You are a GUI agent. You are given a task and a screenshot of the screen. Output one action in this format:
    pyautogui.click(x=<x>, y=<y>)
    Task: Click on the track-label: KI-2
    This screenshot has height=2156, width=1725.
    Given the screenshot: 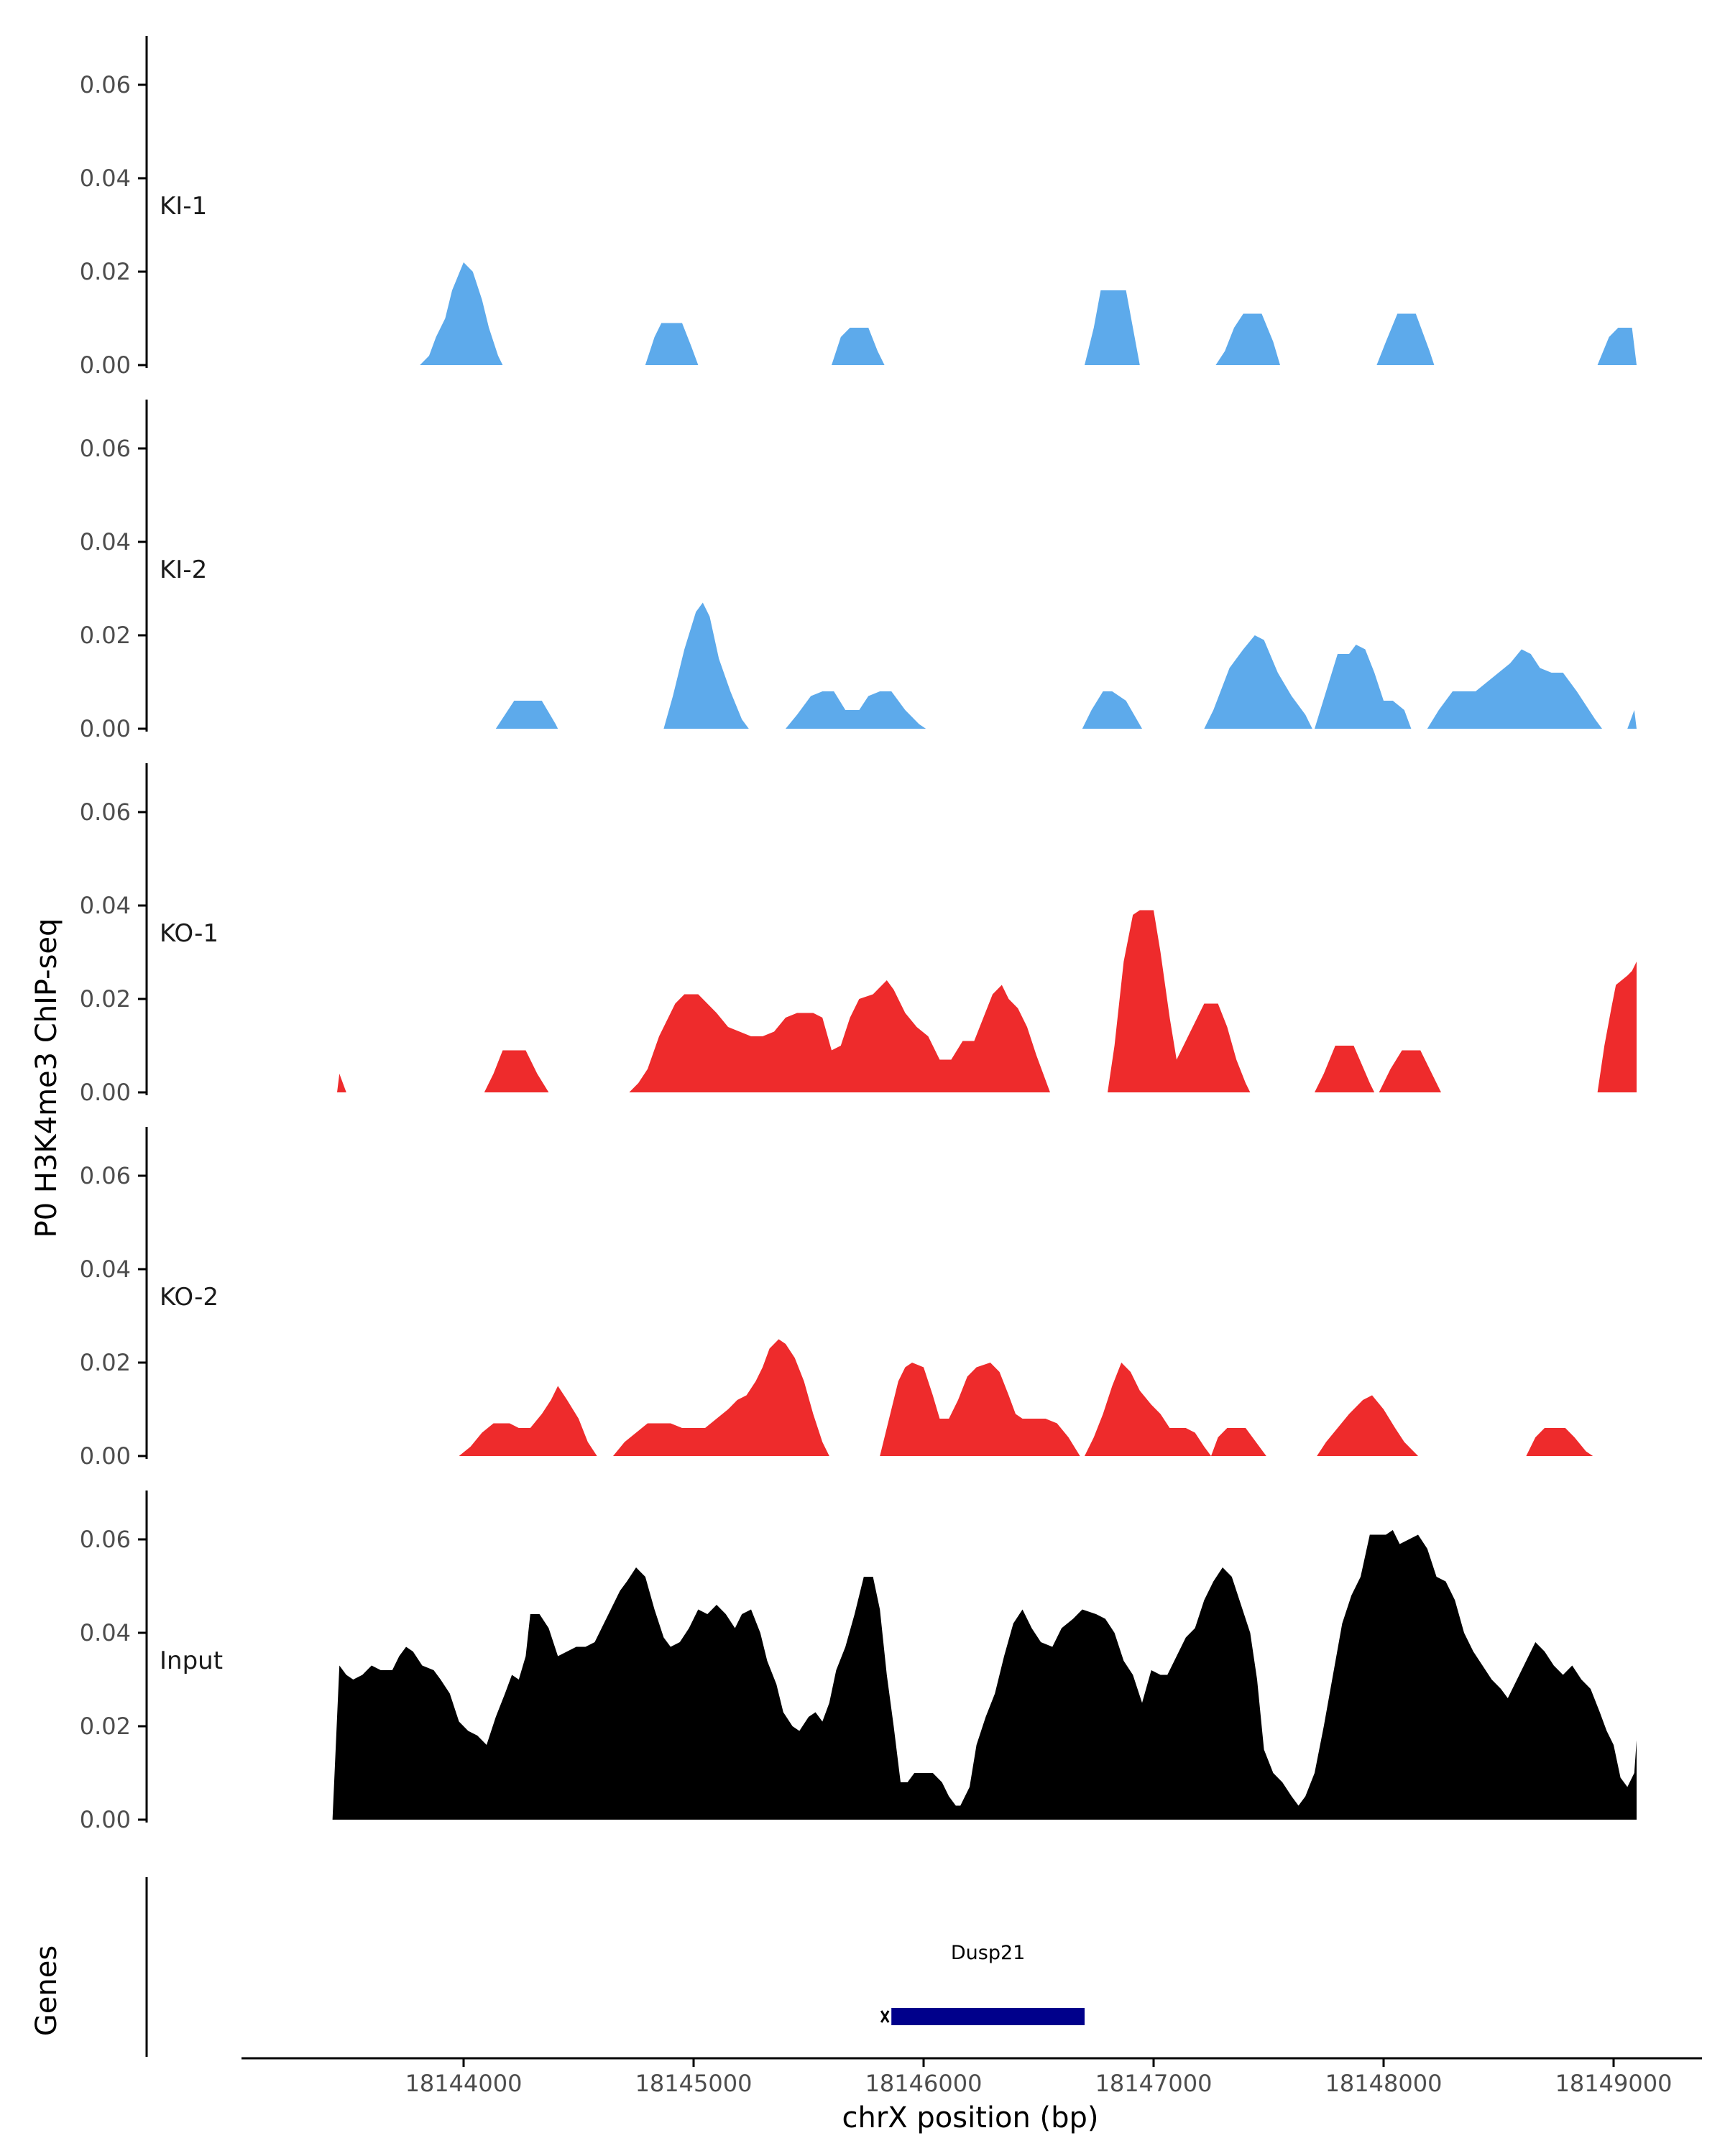 What is the action you would take?
    pyautogui.click(x=183, y=570)
    